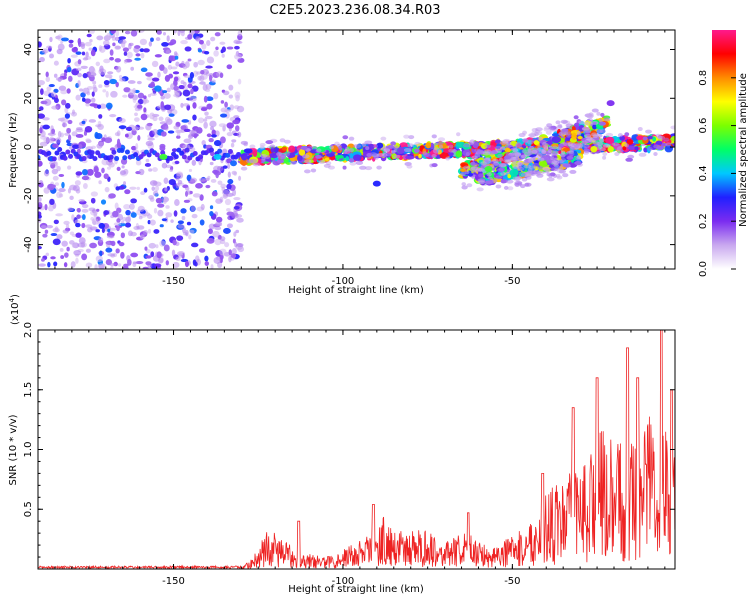  What do you see at coordinates (743, 150) in the screenshot?
I see `colorbar-label: Normalized spectral amplitude` at bounding box center [743, 150].